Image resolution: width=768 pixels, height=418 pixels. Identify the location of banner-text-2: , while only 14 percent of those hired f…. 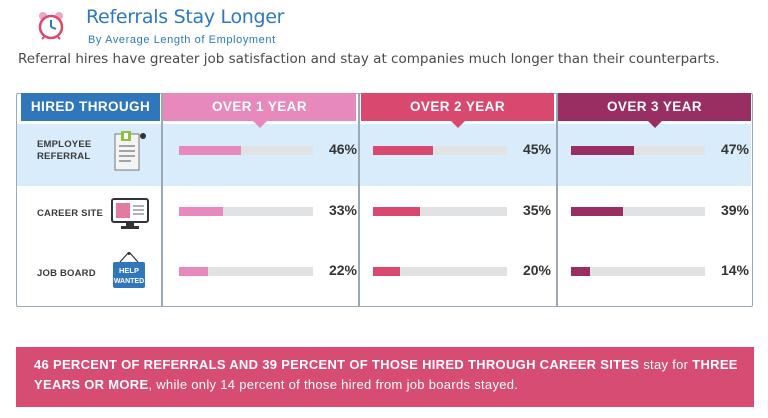
(333, 384).